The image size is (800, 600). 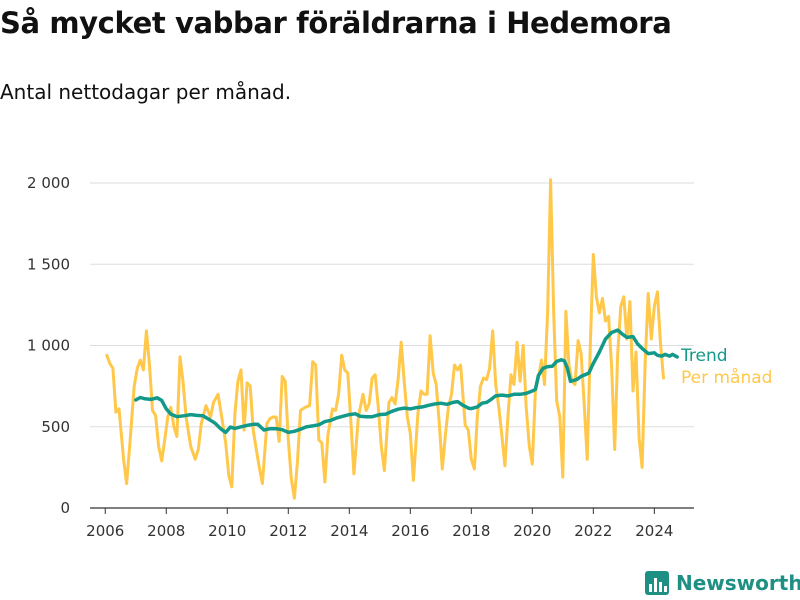 I want to click on x-tick-label: 2024, so click(x=654, y=531).